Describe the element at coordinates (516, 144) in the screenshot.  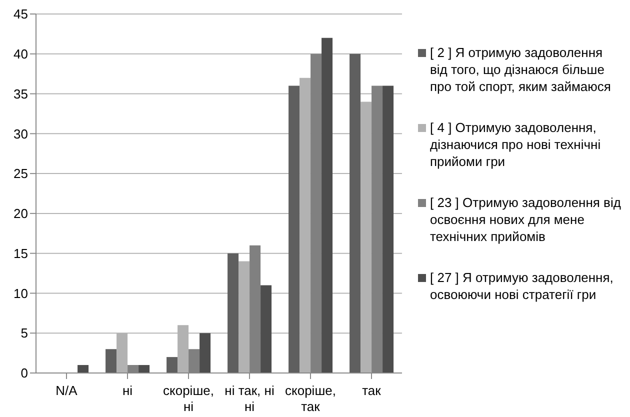
I see `legend-label: [ 4 ] Отримую задоволення, дізнаючися про нові технічні прийоми гри` at that location.